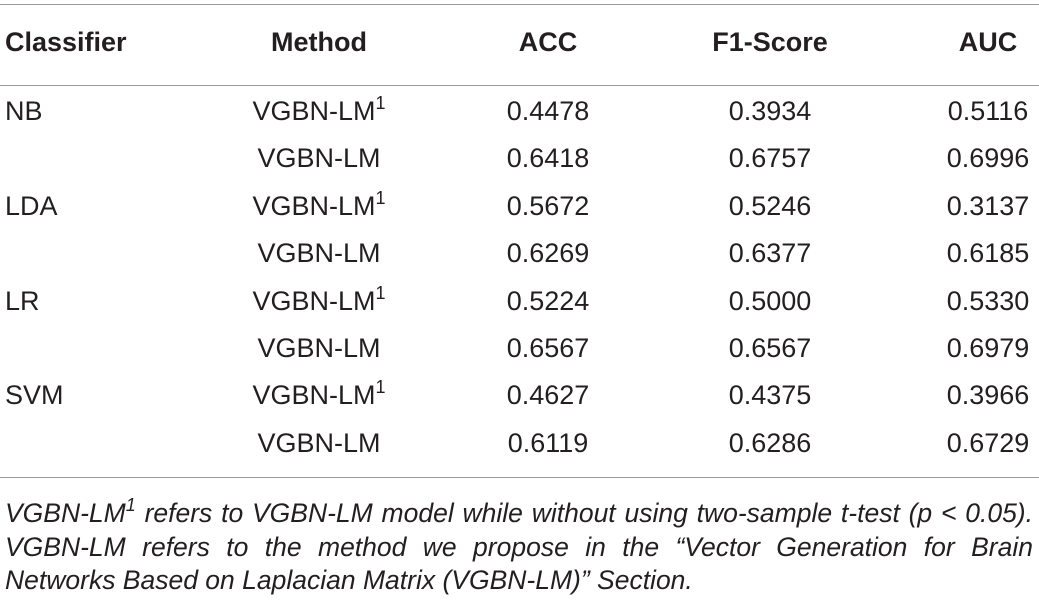 The height and width of the screenshot is (607, 1039). I want to click on auc-cell: 0.6979, so click(988, 348).